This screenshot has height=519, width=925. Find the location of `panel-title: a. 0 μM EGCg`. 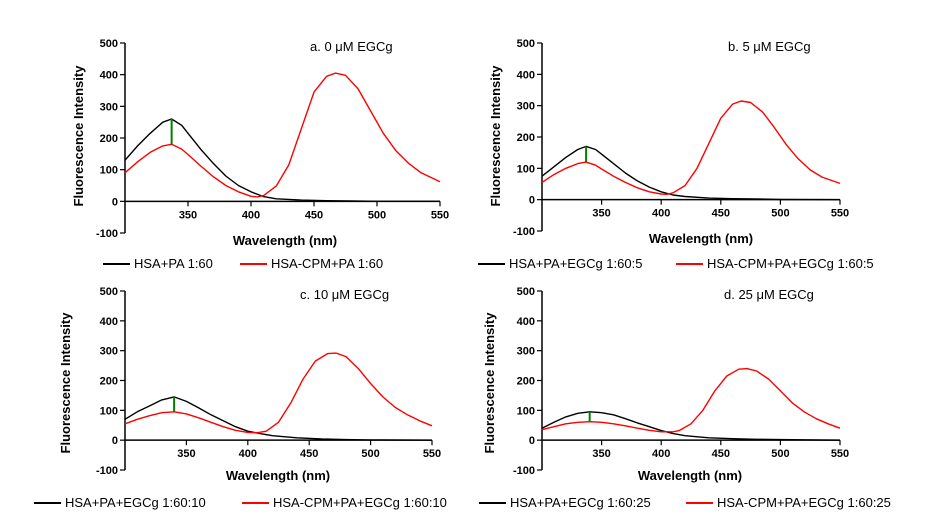

panel-title: a. 0 μM EGCg is located at coordinates (351, 46).